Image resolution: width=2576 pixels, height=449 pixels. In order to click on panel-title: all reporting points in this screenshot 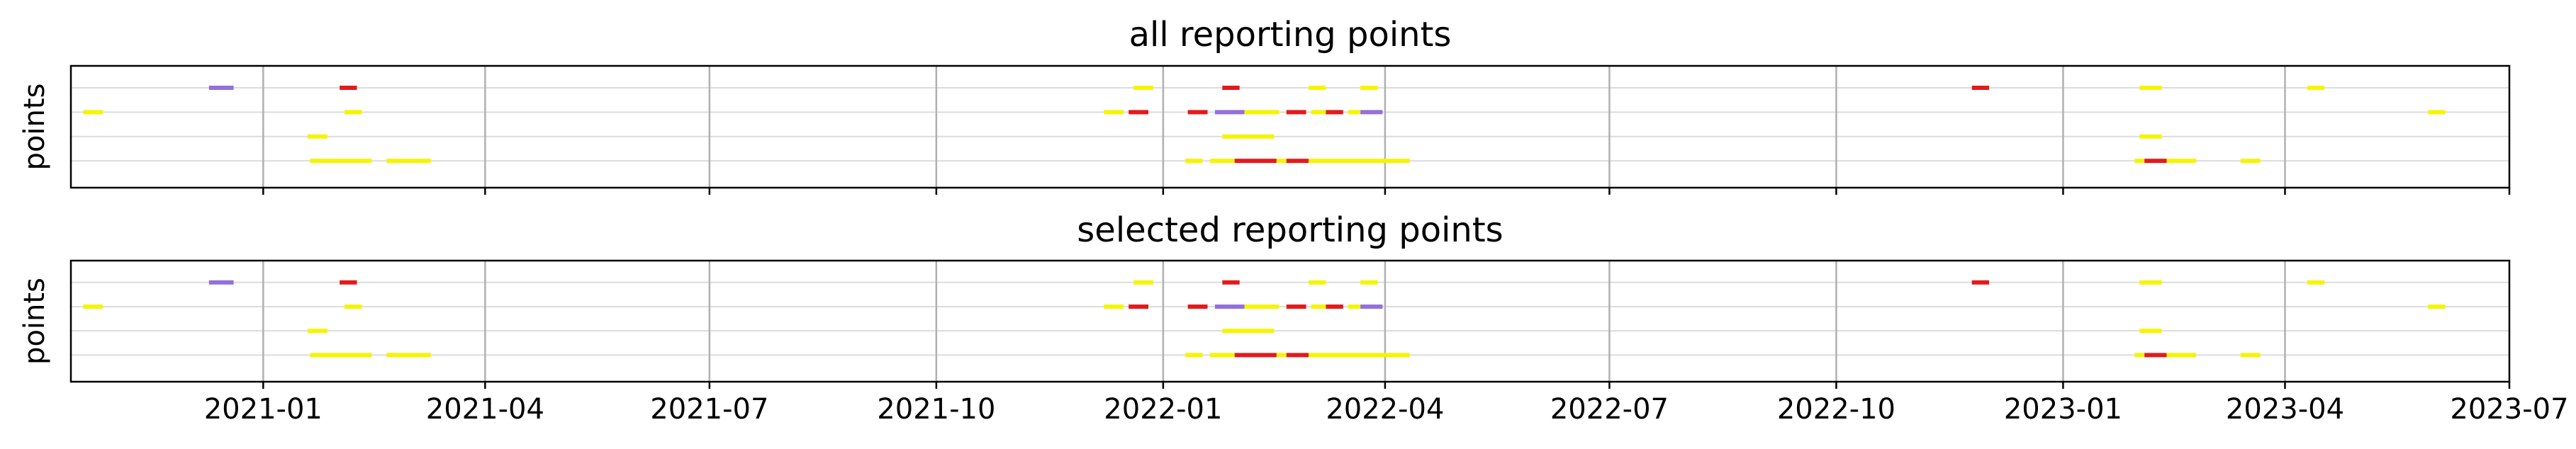, I will do `click(1290, 35)`.